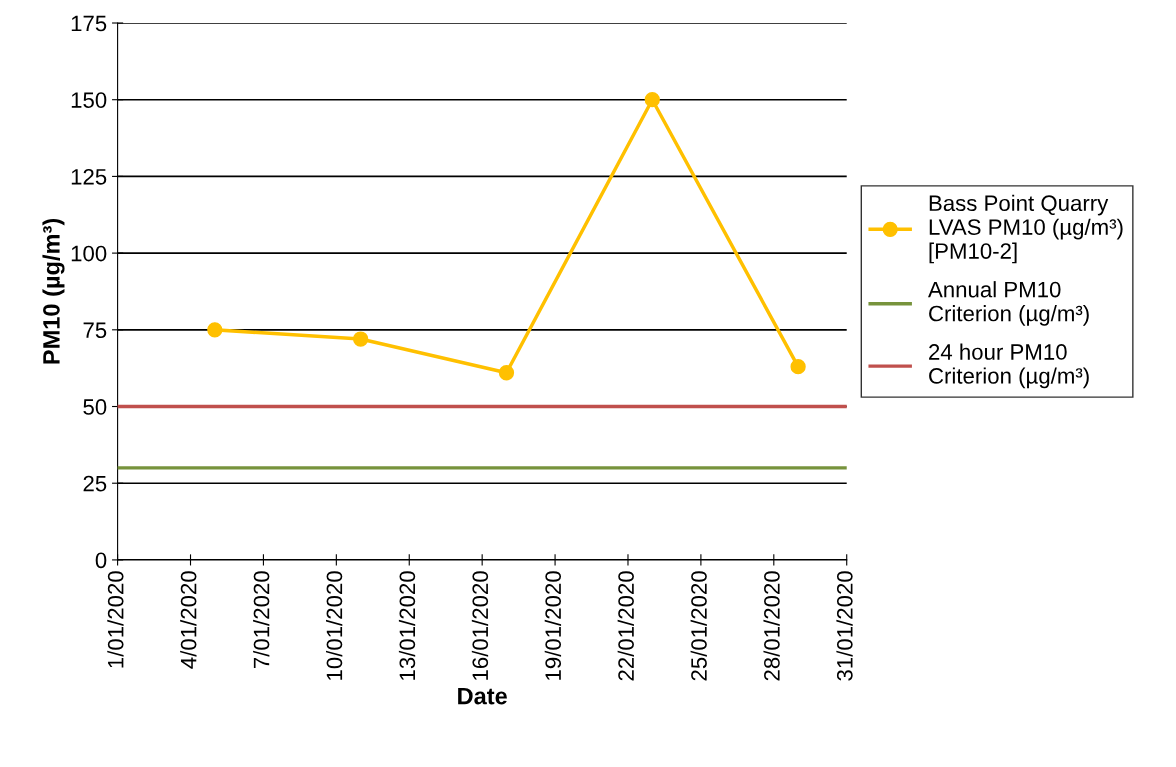 The width and height of the screenshot is (1176, 767). I want to click on x-tick-label: 1/01/2020, so click(115, 619).